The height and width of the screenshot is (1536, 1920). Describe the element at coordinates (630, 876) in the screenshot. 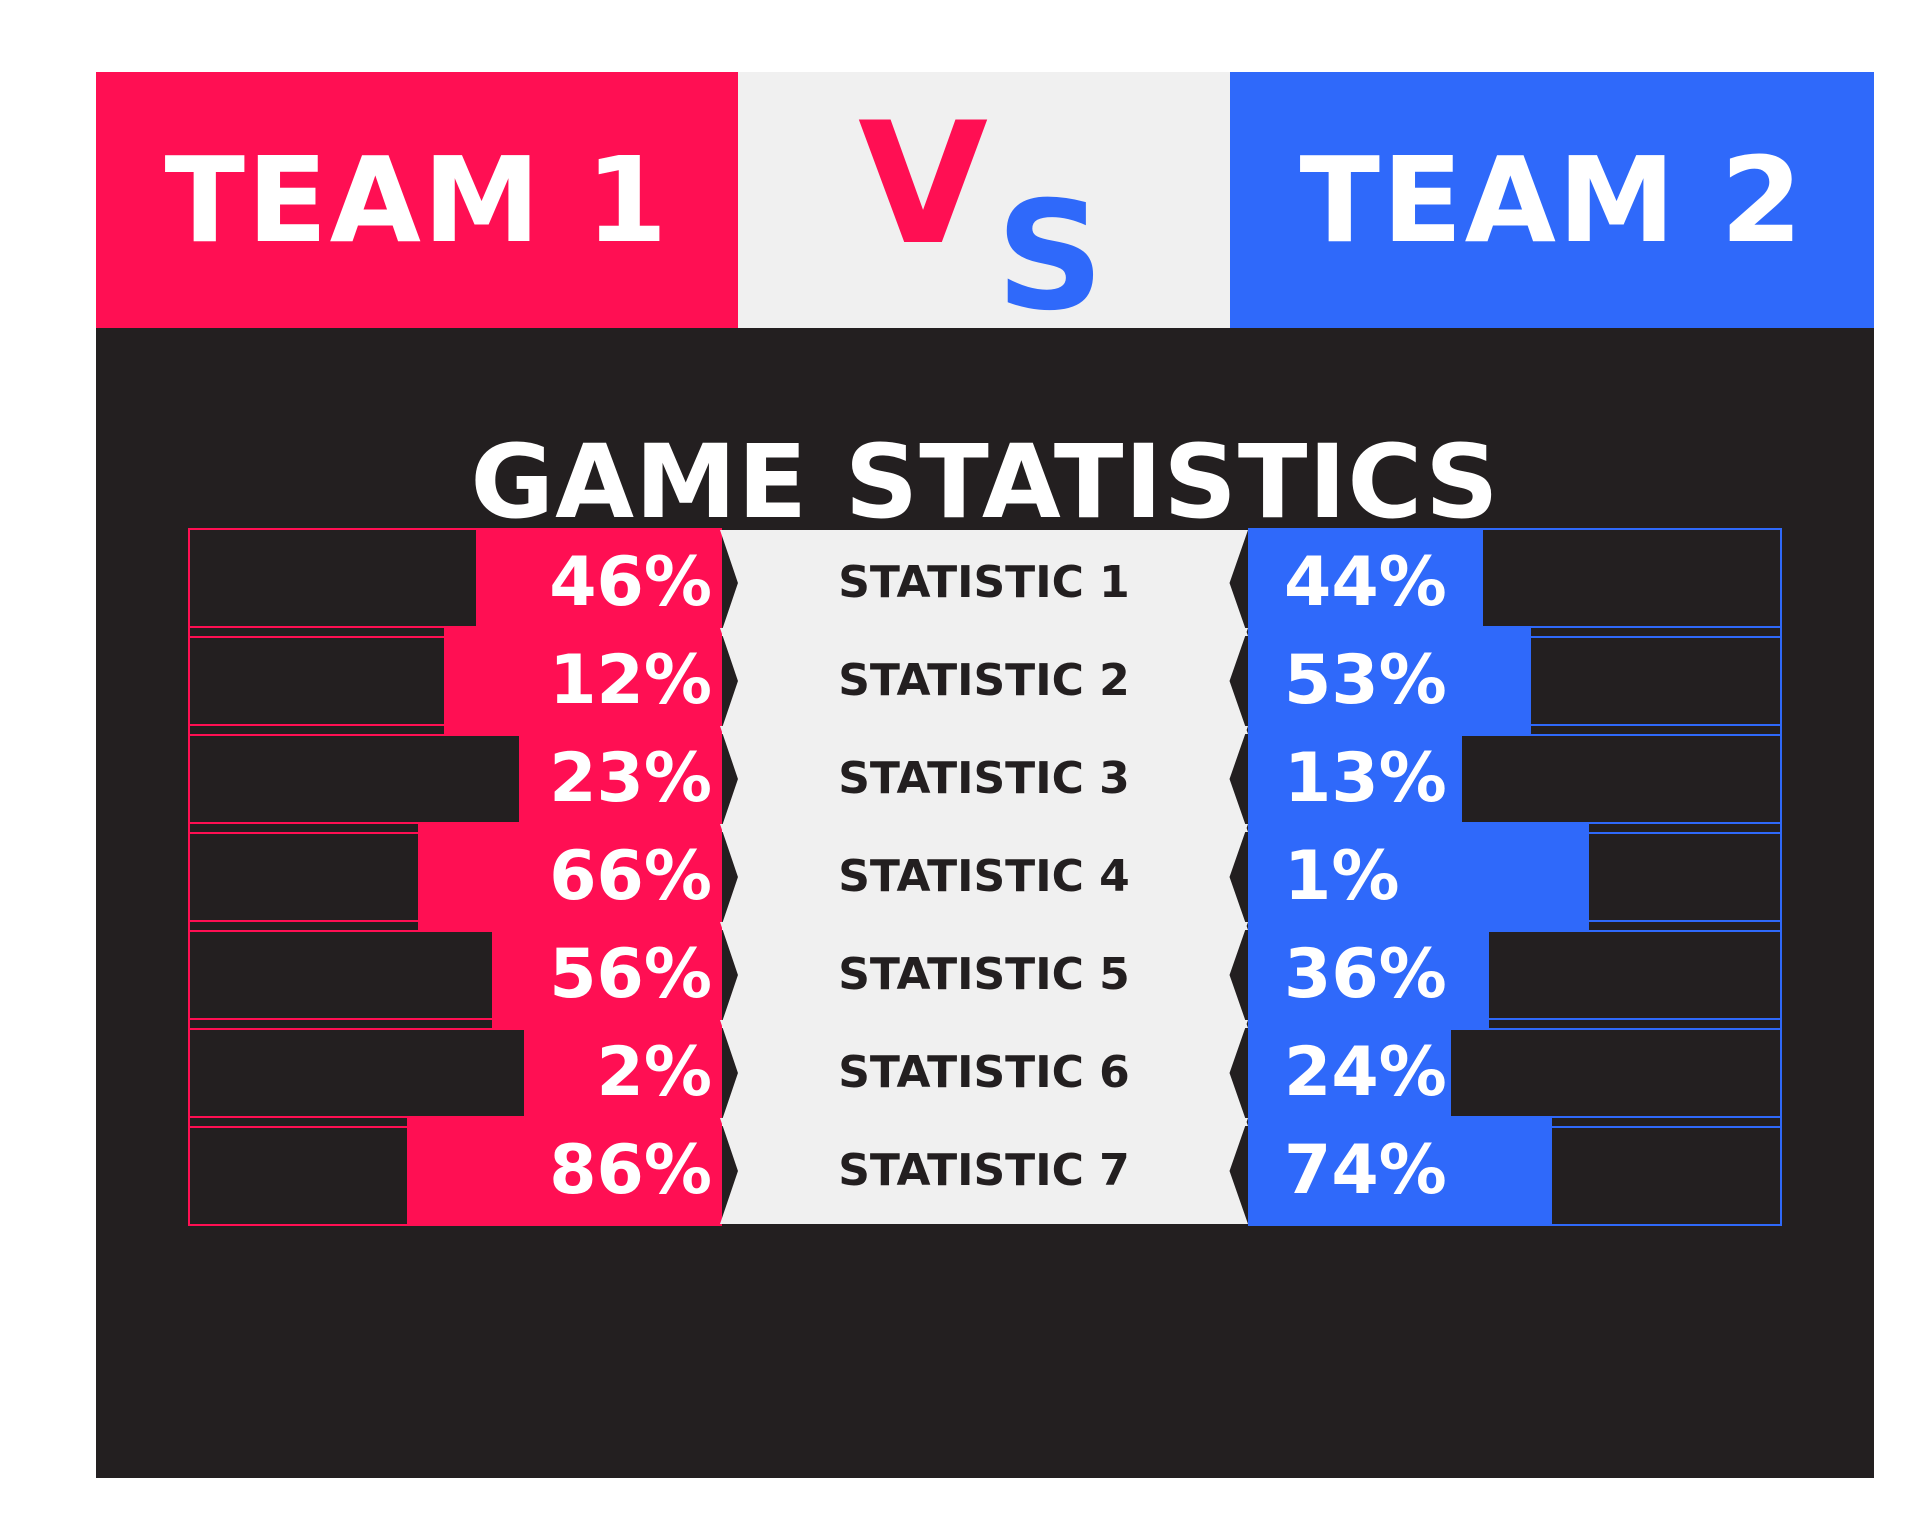

I see `team1-stat-value: 66%` at that location.